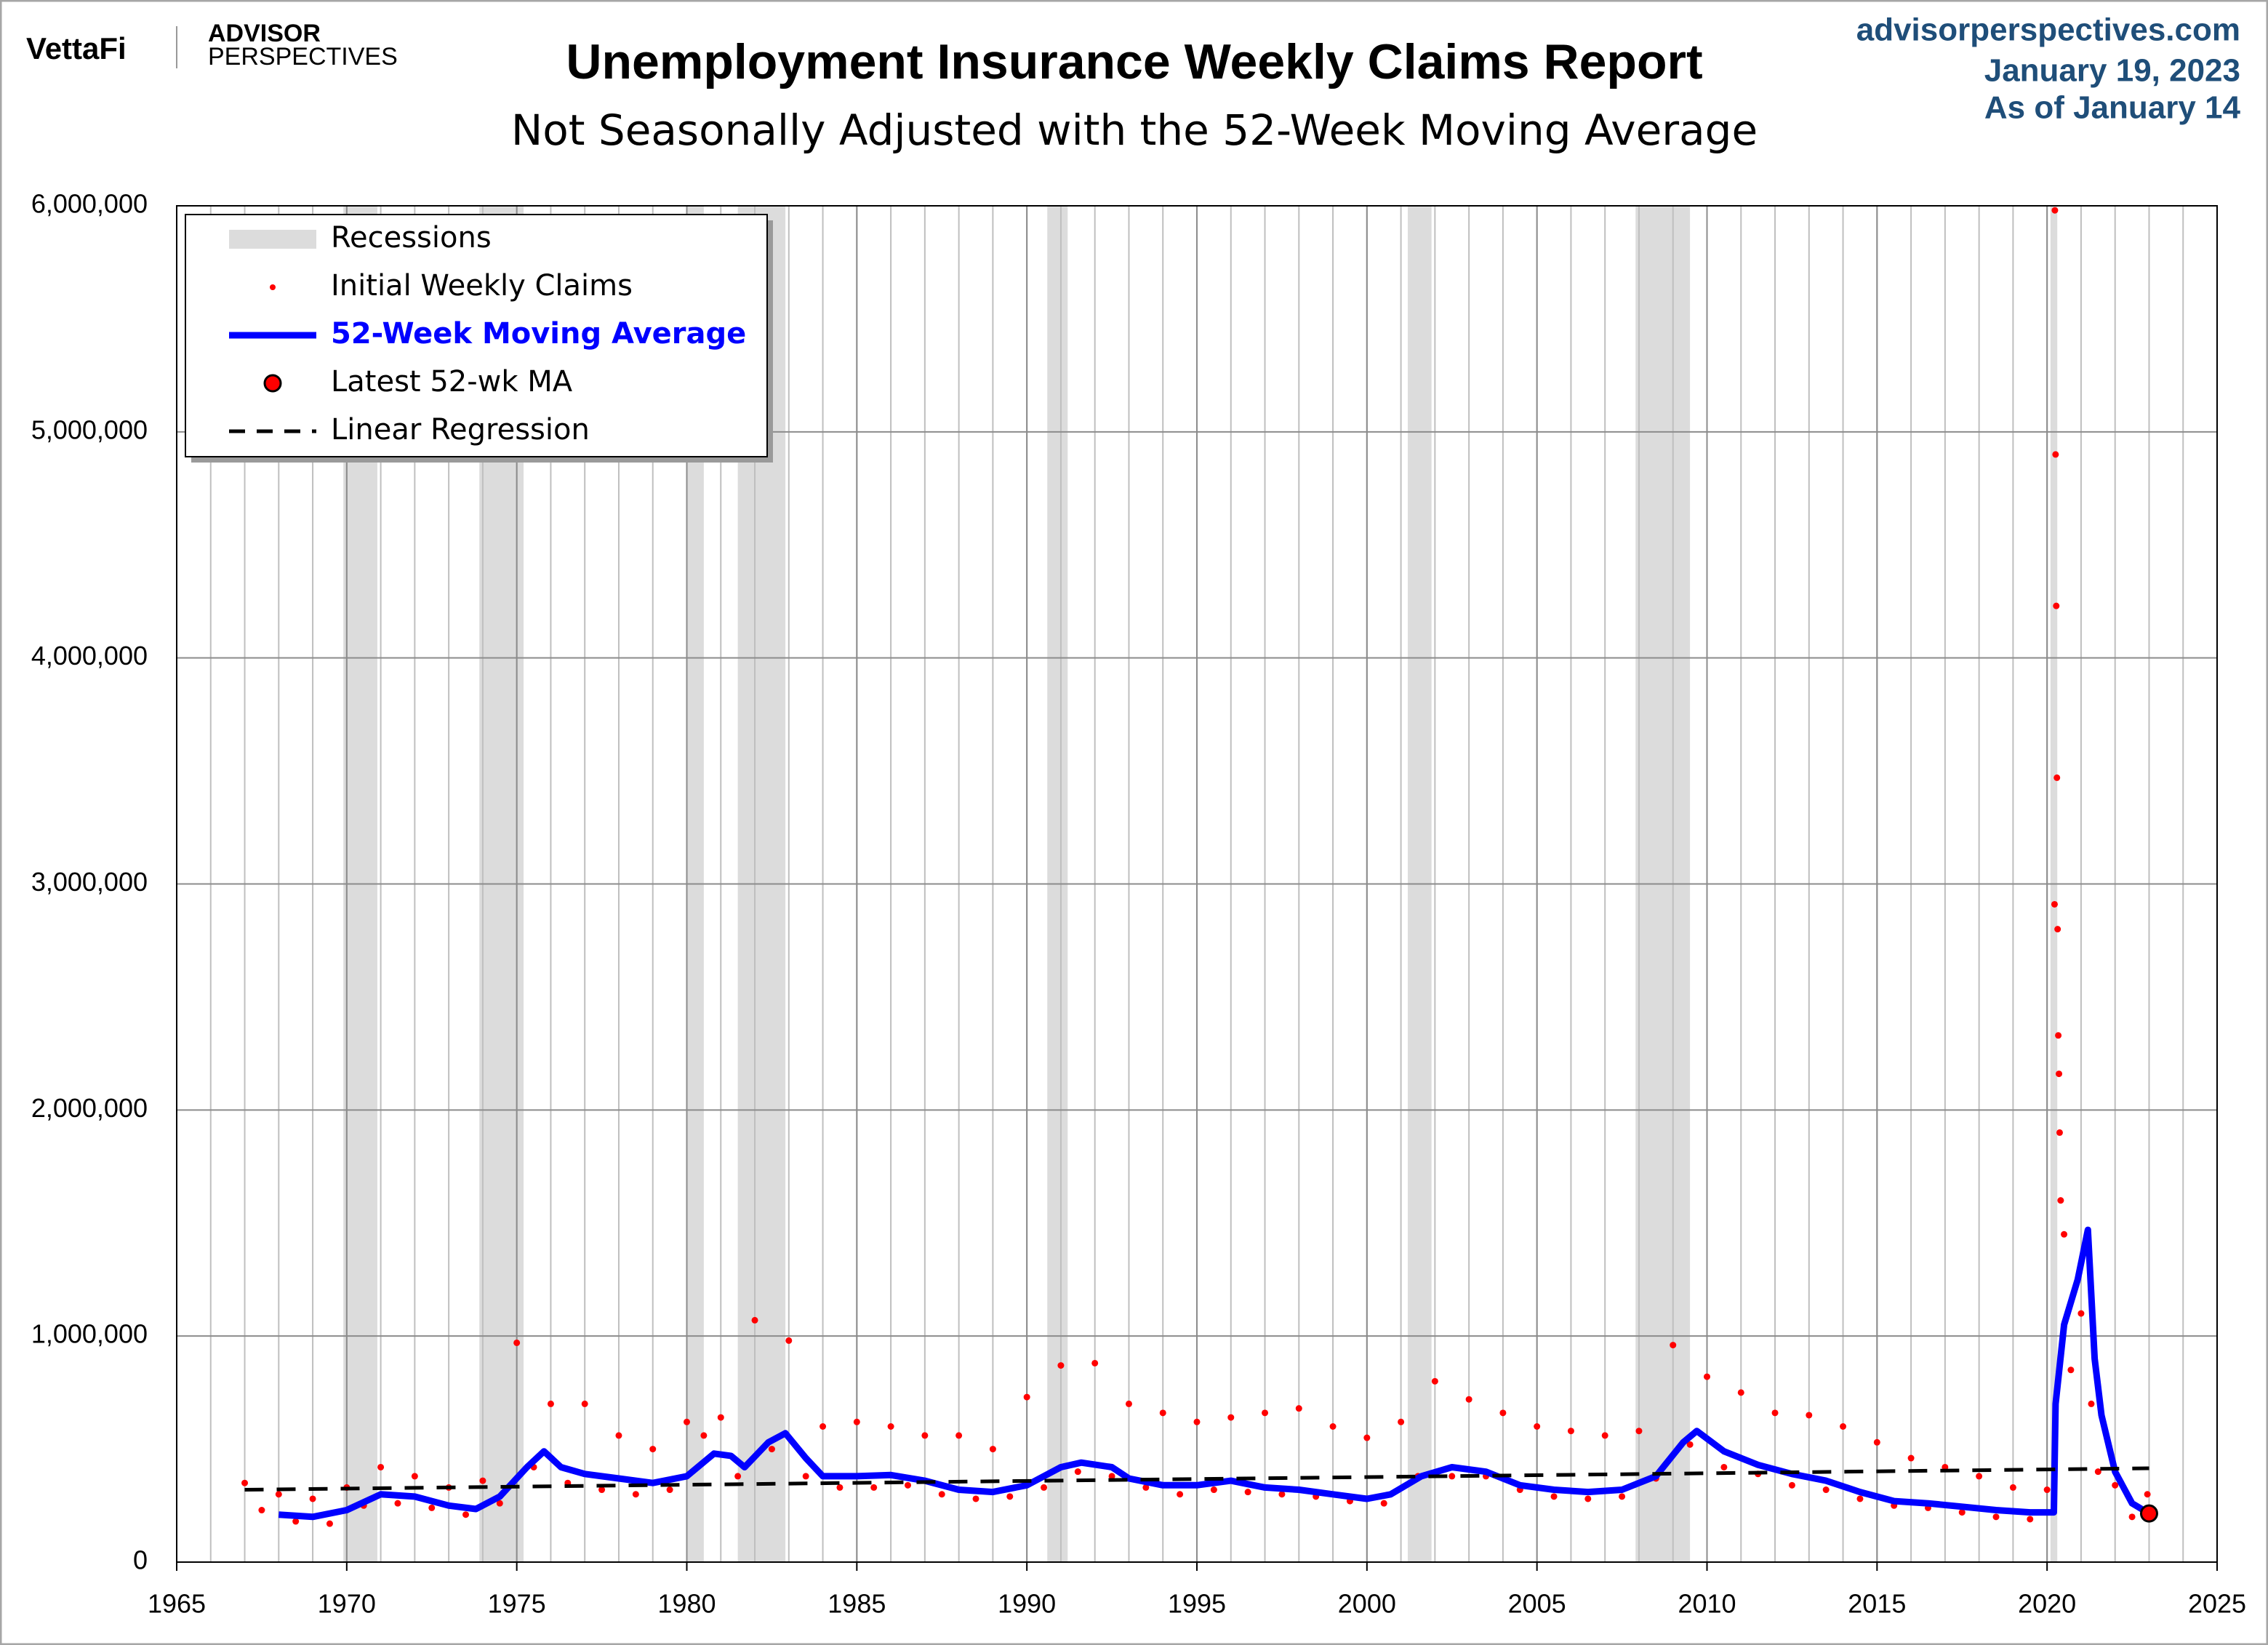 This screenshot has width=2268, height=1645. What do you see at coordinates (2047, 1604) in the screenshot?
I see `x-tick-label: 2020` at bounding box center [2047, 1604].